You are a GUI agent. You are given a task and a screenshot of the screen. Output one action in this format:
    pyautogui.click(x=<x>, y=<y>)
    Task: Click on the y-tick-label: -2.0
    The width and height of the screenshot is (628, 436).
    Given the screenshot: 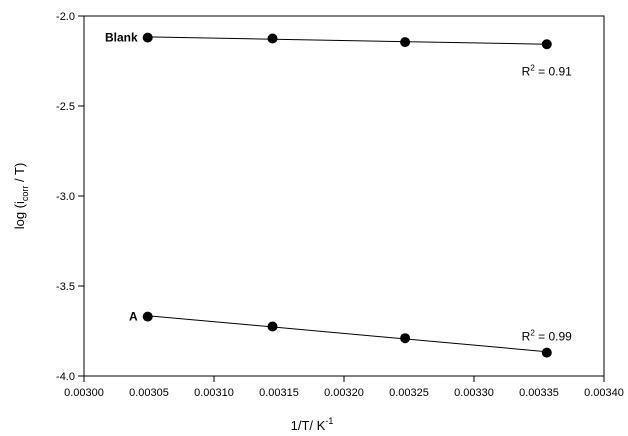 What is the action you would take?
    pyautogui.click(x=65, y=17)
    